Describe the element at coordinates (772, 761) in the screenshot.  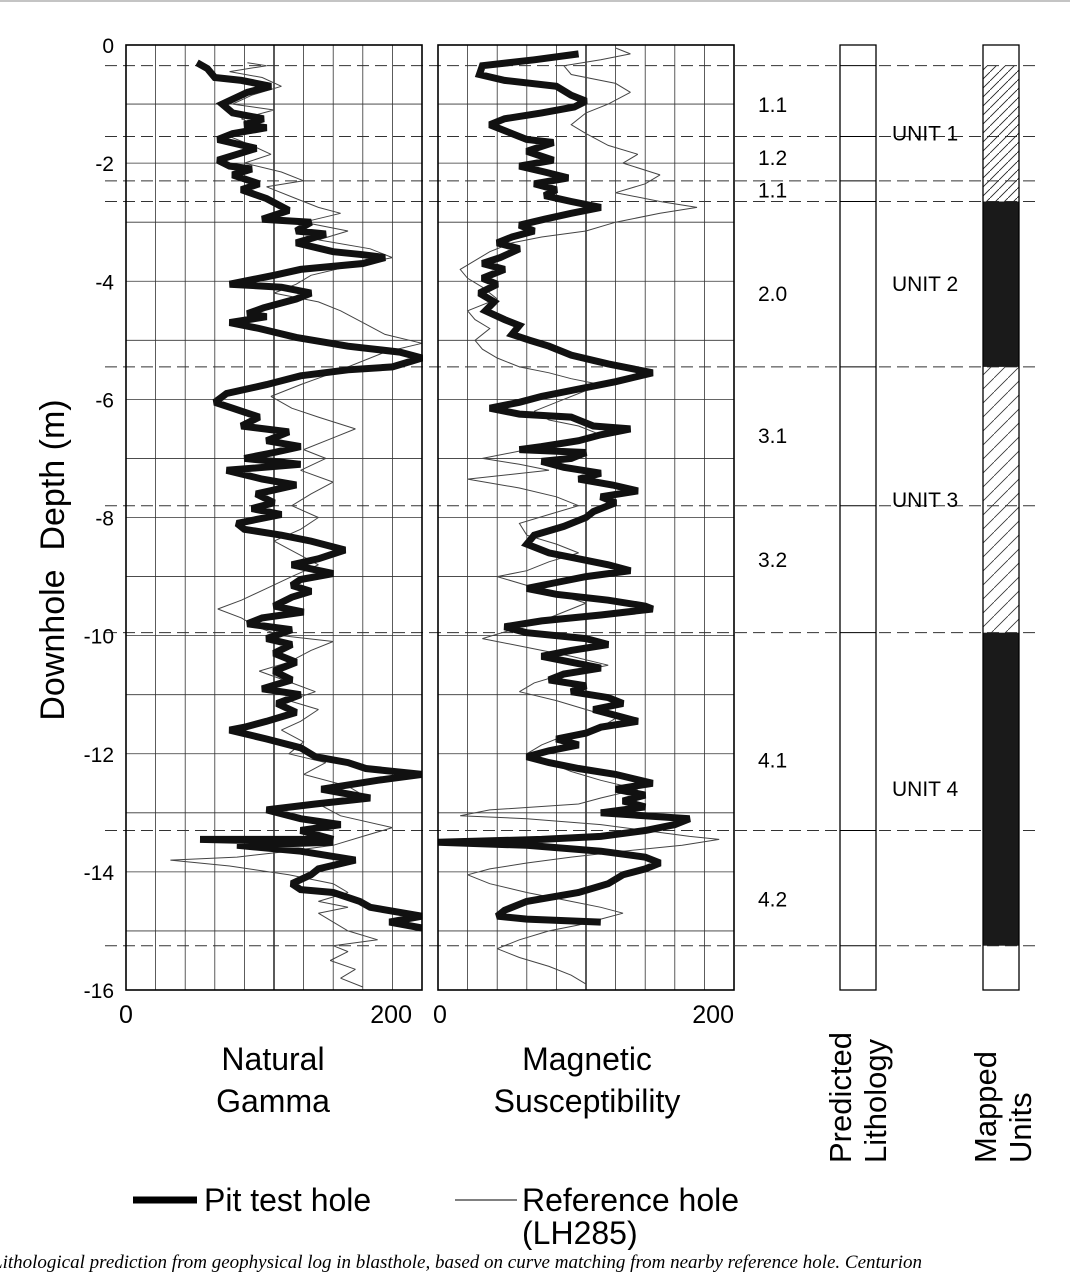
I see `subunit-label: 4.1` at that location.